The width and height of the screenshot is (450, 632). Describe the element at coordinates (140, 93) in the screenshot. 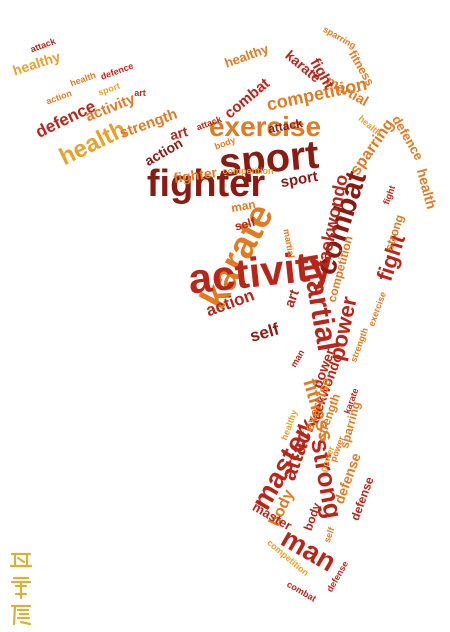

I see `cloud-word-small: art` at that location.